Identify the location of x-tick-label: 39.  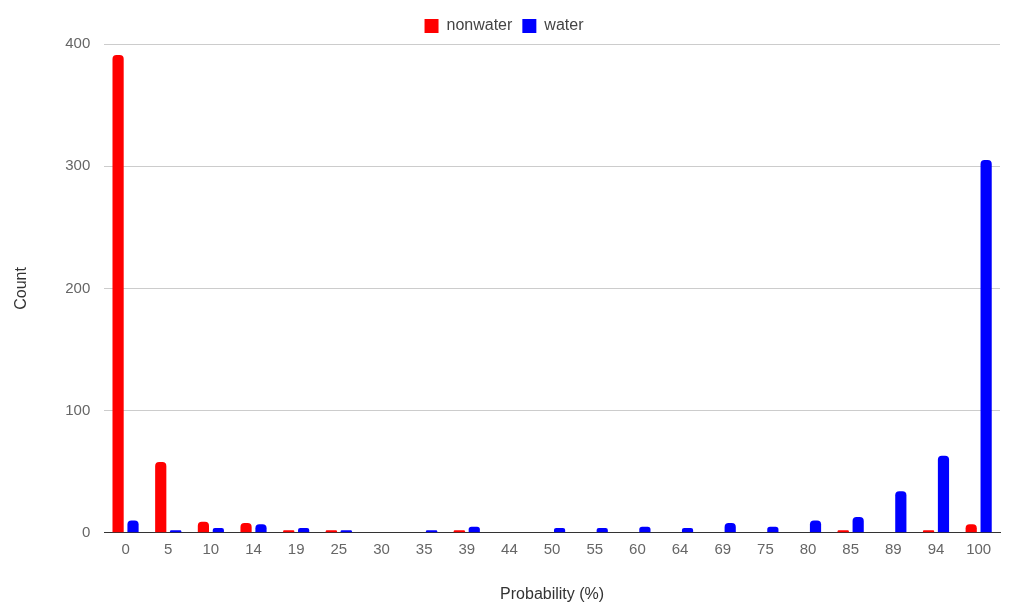
(467, 548).